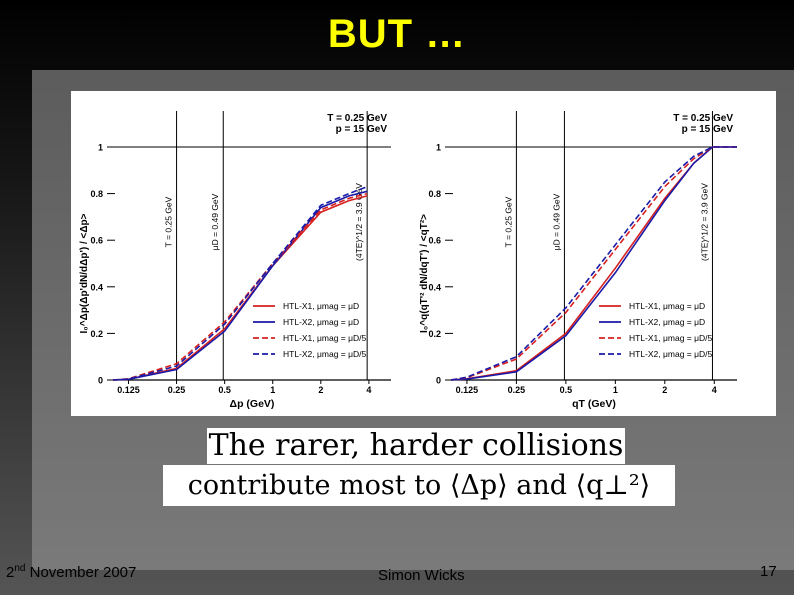 The width and height of the screenshot is (794, 595). What do you see at coordinates (96, 194) in the screenshot?
I see `plot1-y-tick-label: 0.8` at bounding box center [96, 194].